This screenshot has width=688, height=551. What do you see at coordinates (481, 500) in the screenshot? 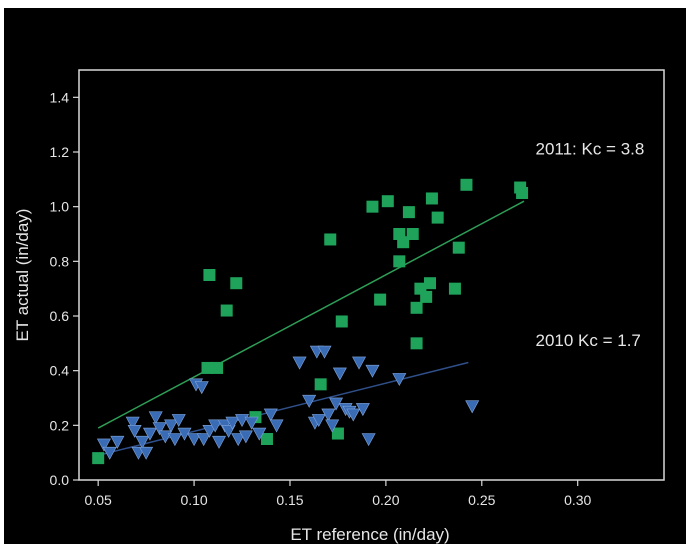
I see `x-tick-label: 0.25` at bounding box center [481, 500].